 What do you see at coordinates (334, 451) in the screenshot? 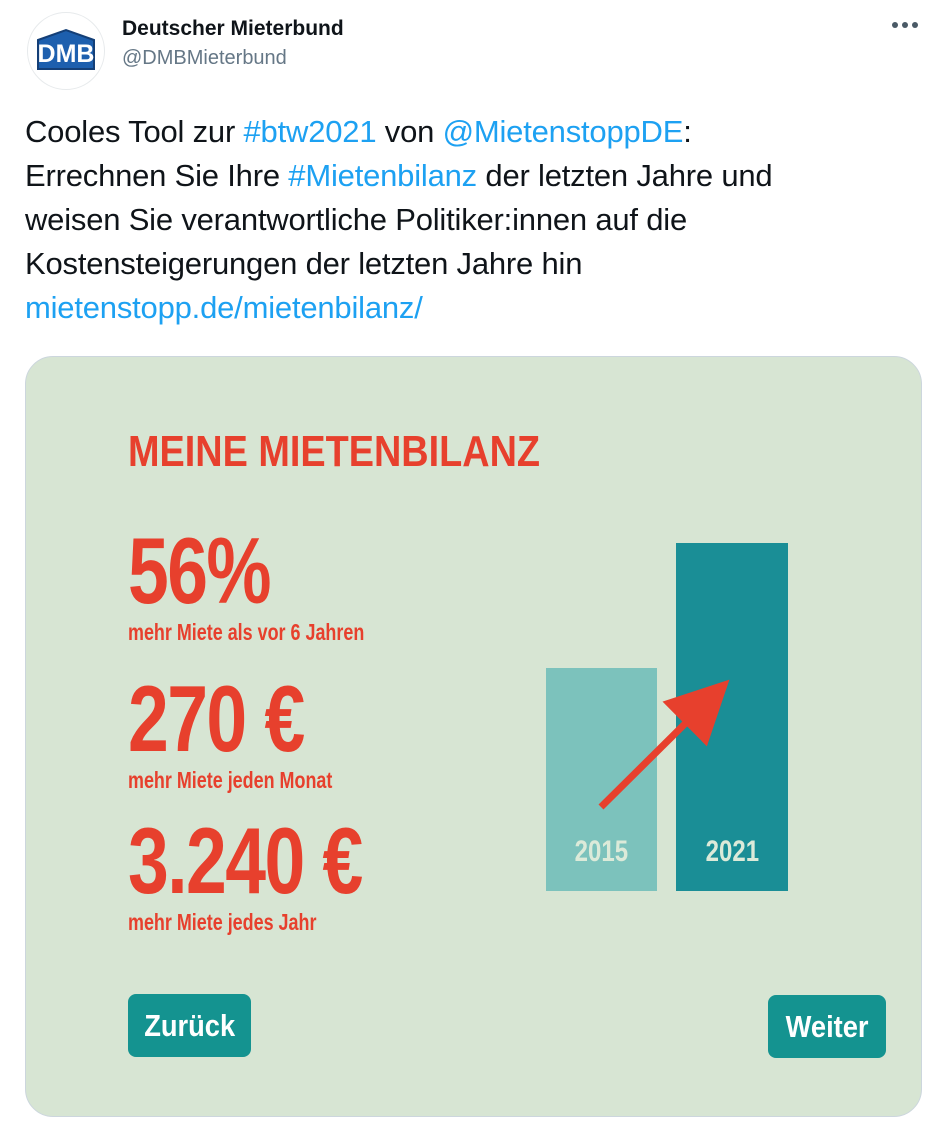
I see `card-title-text: MEINE MIETENBILANZ` at bounding box center [334, 451].